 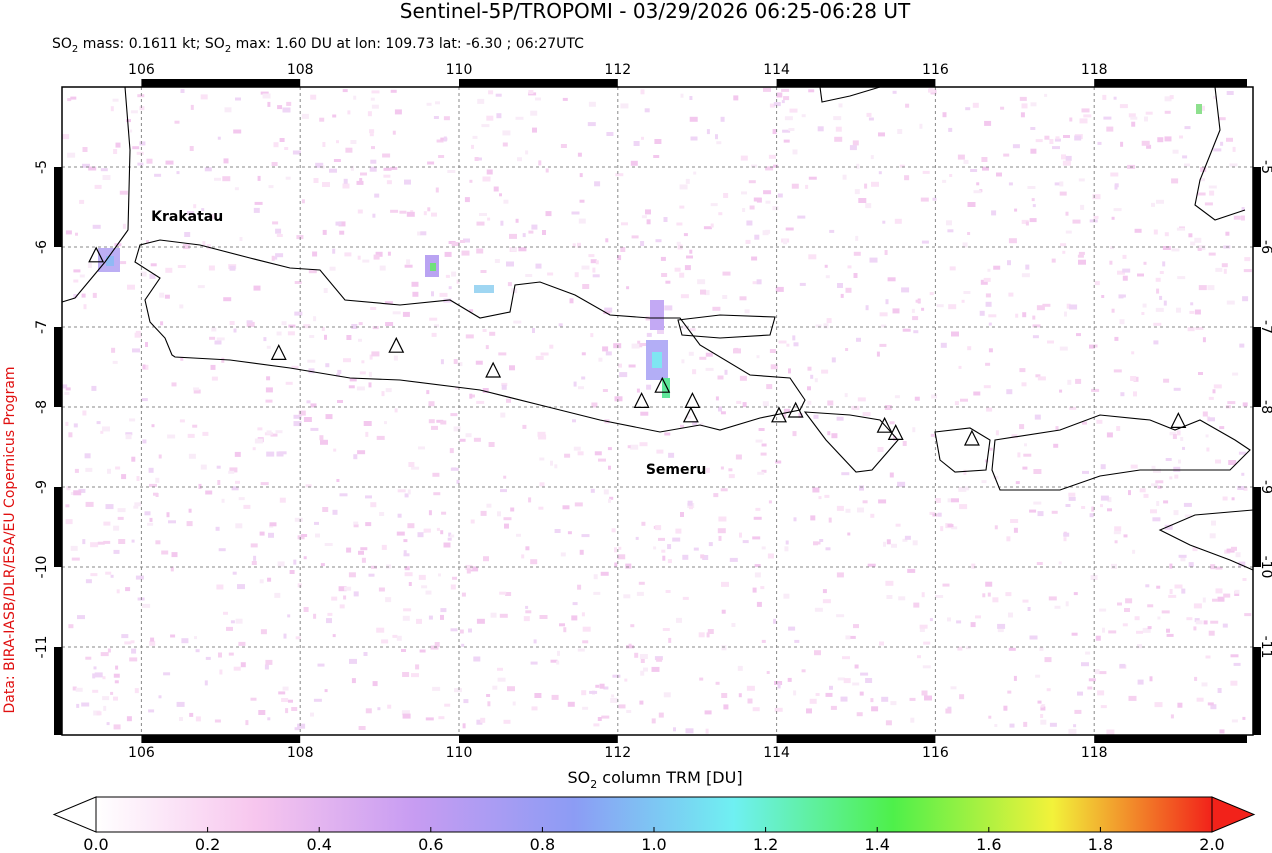 I want to click on named-volcano-marker, so click(x=96, y=254).